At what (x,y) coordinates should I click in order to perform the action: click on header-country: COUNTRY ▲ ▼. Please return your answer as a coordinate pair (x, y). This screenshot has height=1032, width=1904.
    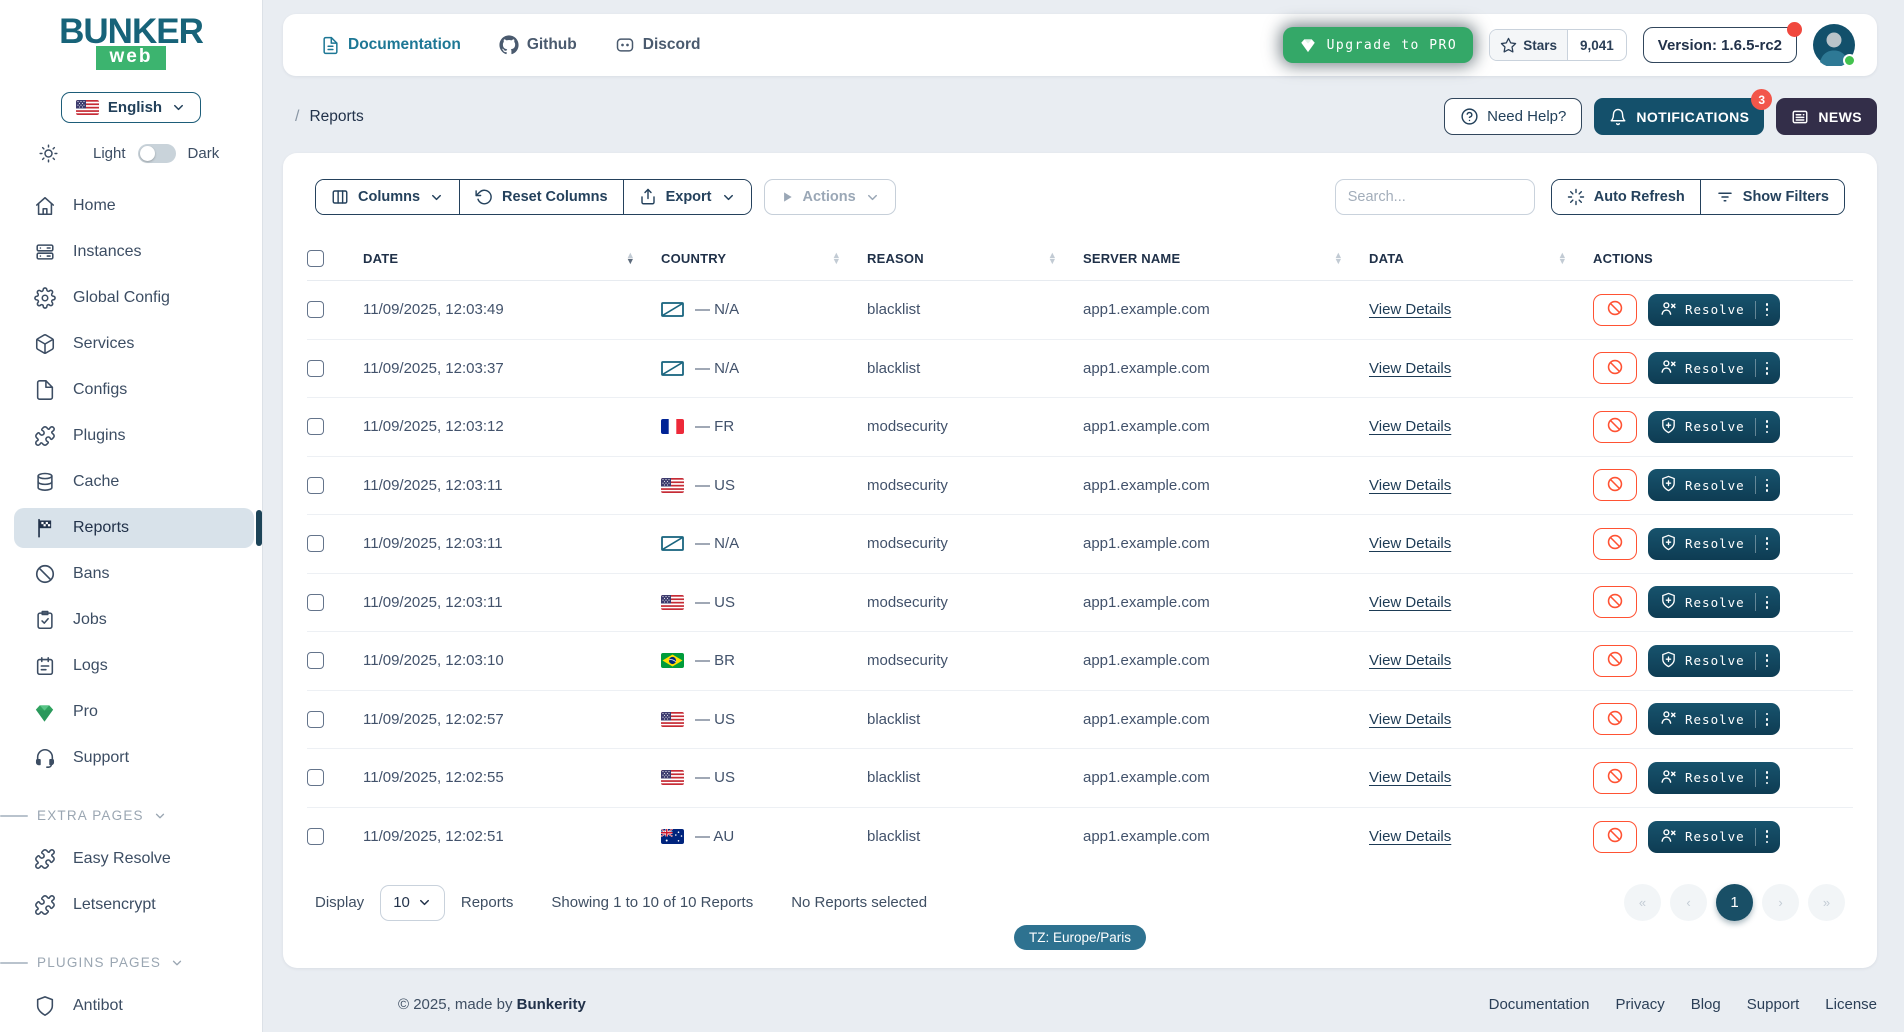
    Looking at the image, I should click on (751, 258).